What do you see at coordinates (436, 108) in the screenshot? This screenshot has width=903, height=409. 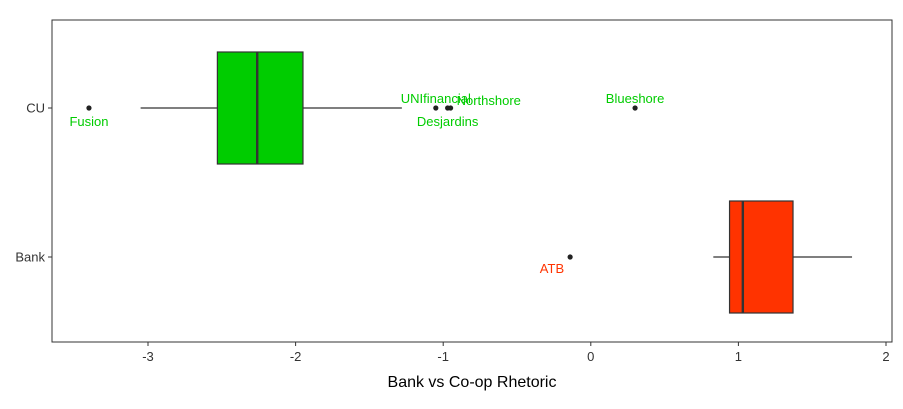 I see `outlier-point-unifinancial` at bounding box center [436, 108].